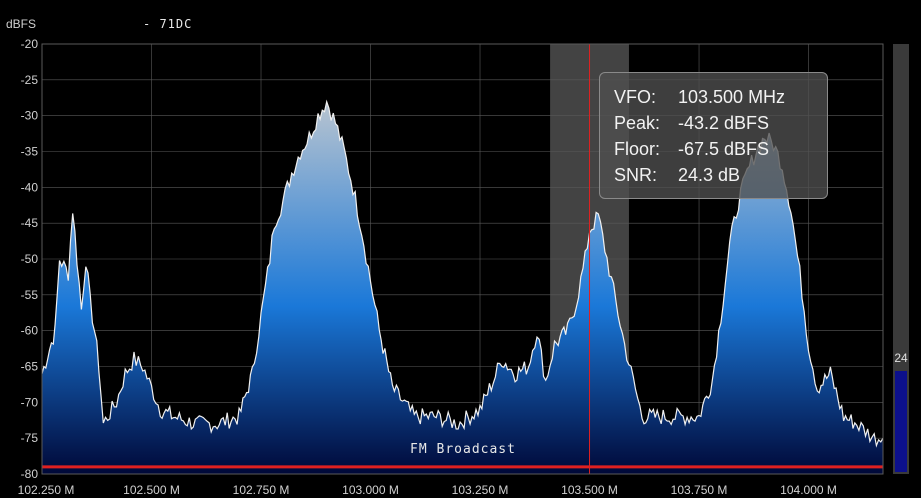  Describe the element at coordinates (30, 331) in the screenshot. I see `y-tick-label: -60` at that location.